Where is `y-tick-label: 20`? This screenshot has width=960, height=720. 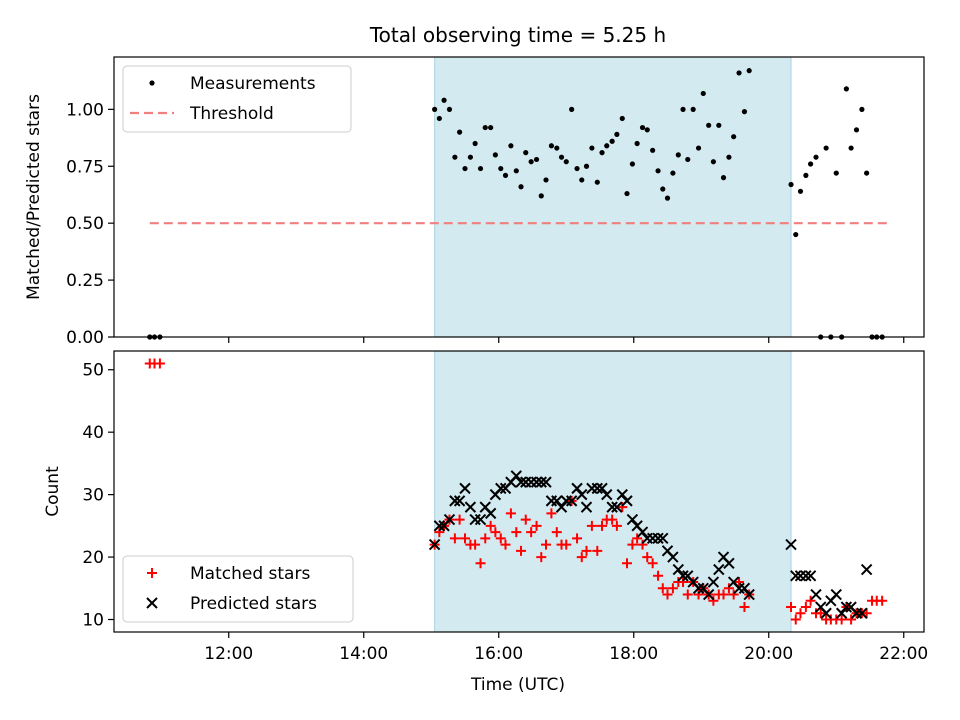 y-tick-label: 20 is located at coordinates (93, 558).